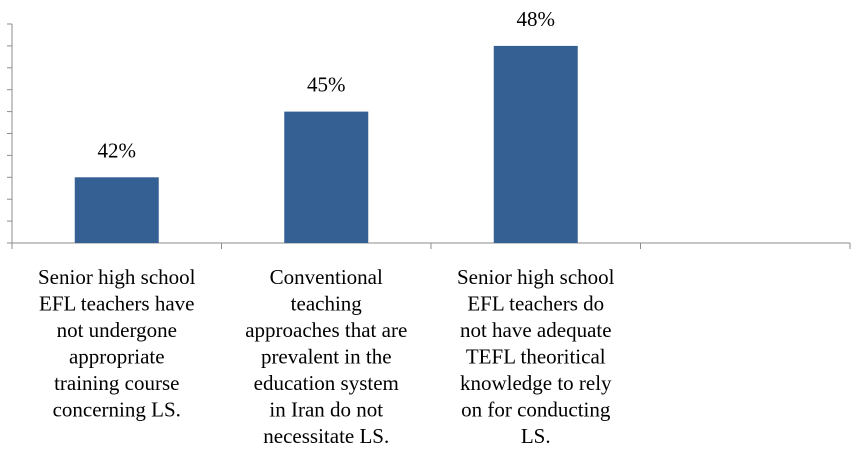  I want to click on category-label-line: TEFL theoritical, so click(536, 357).